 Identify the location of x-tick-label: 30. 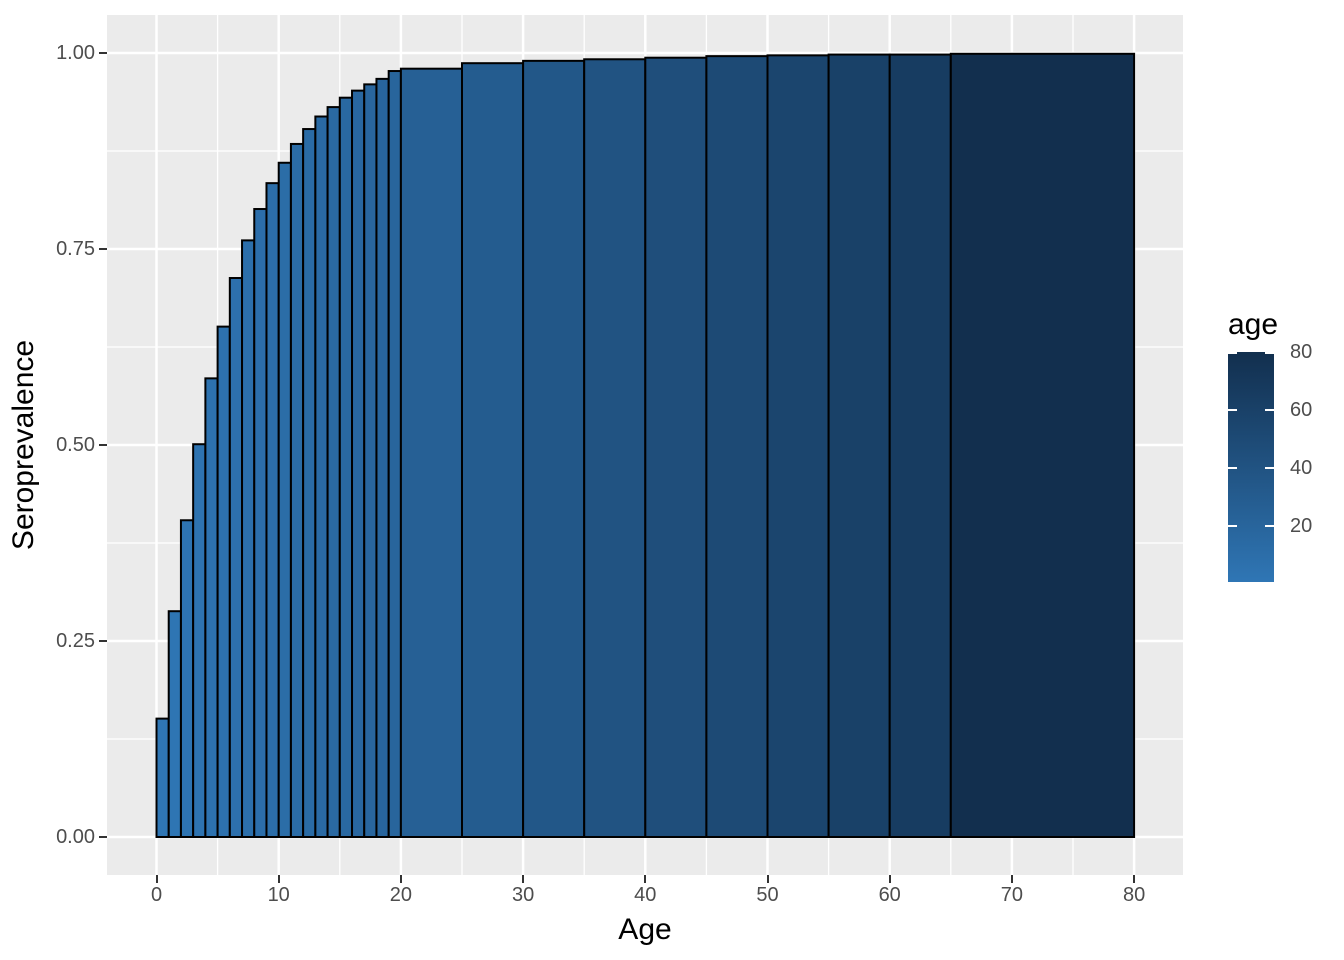
(523, 895).